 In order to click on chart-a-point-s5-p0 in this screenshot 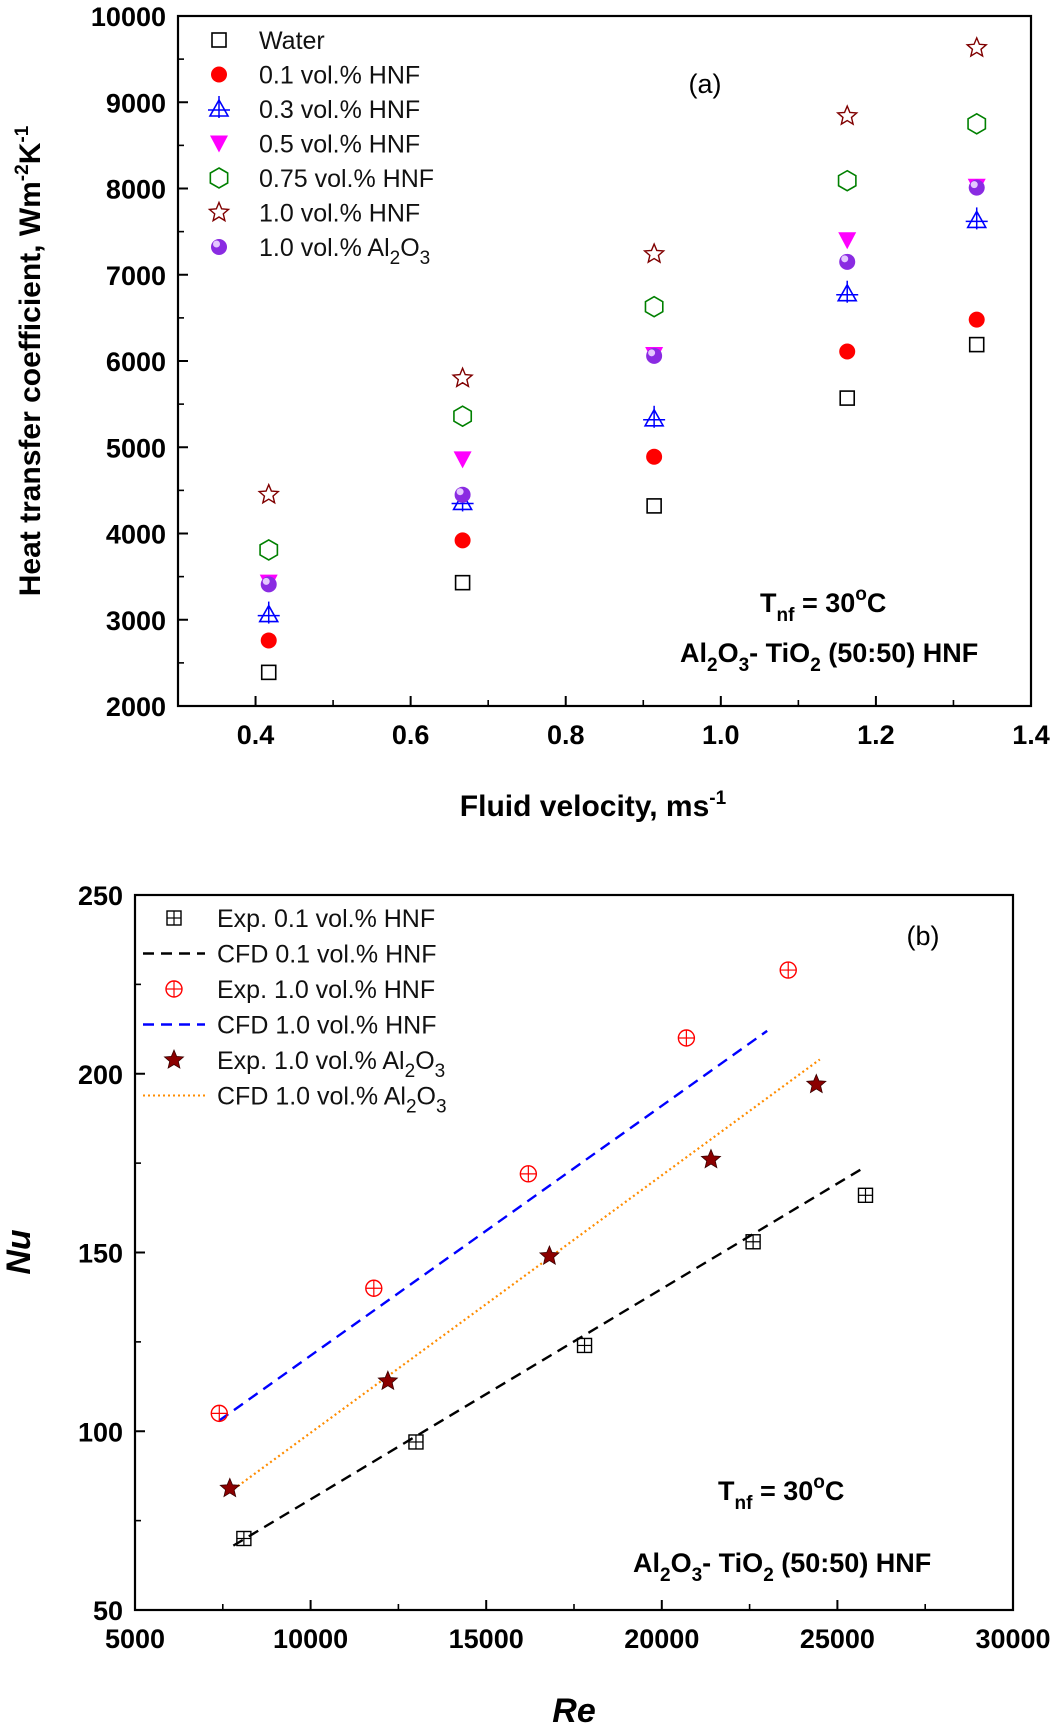, I will do `click(268, 493)`.